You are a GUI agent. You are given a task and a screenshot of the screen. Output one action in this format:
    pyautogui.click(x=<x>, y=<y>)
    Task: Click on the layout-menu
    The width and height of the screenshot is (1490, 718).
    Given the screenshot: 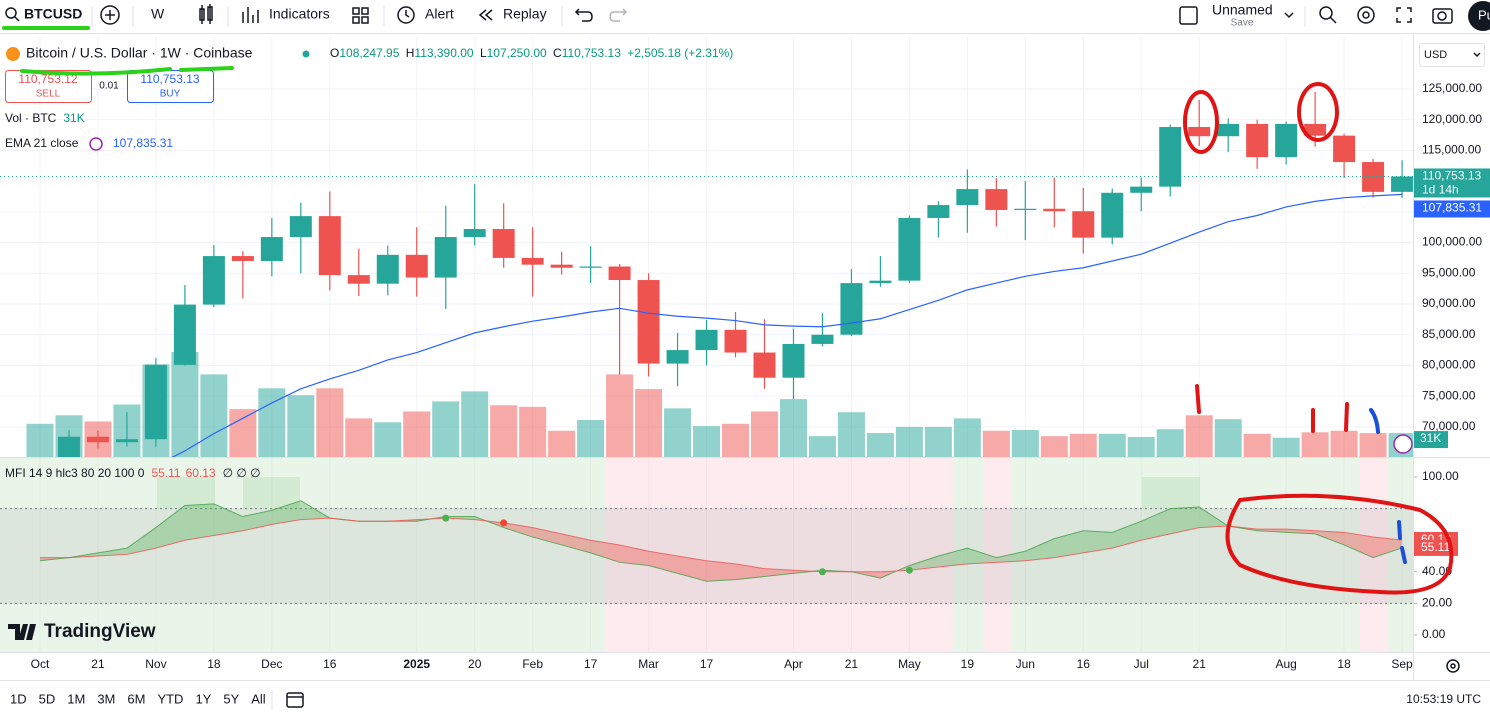 What is the action you would take?
    pyautogui.click(x=1289, y=15)
    